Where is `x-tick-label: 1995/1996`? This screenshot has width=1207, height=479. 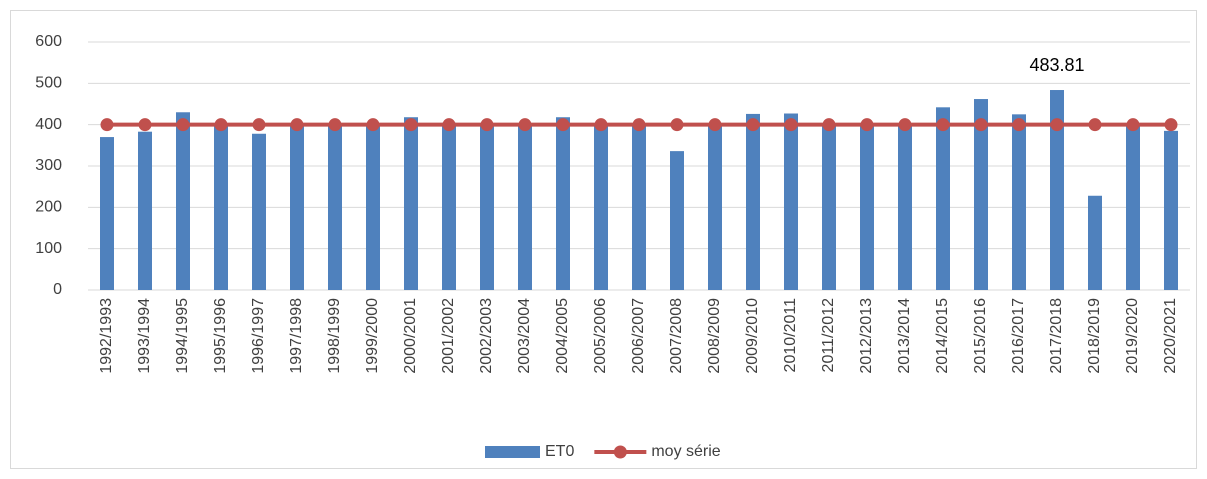
x-tick-label: 1995/1996 is located at coordinates (220, 336).